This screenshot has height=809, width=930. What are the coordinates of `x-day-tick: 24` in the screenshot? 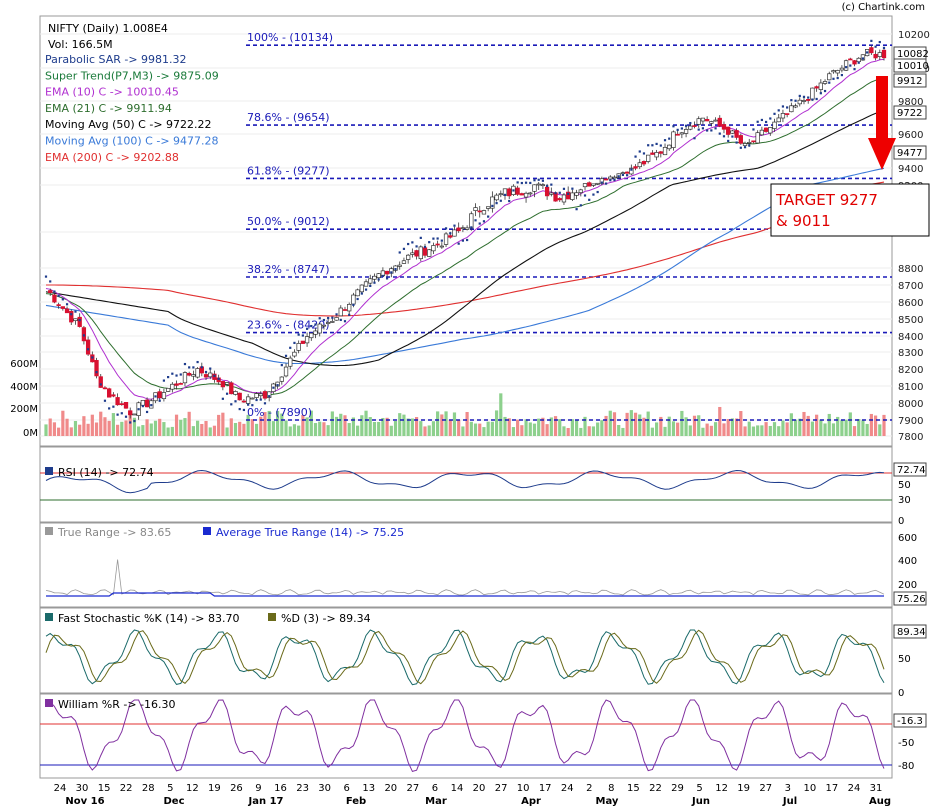 It's located at (567, 788).